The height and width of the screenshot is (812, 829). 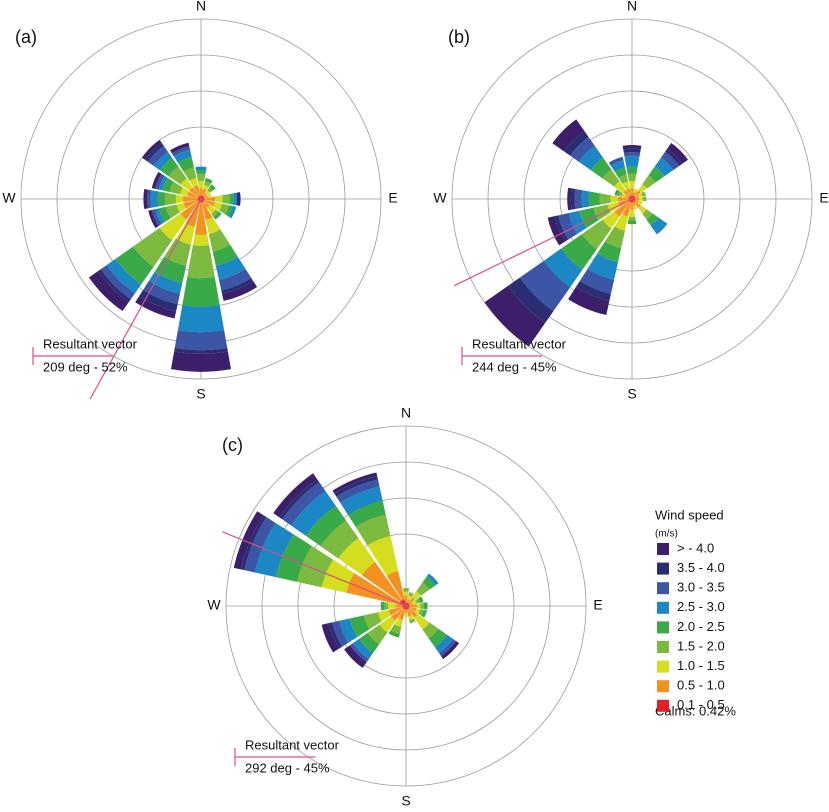 What do you see at coordinates (440, 198) in the screenshot?
I see `compass-label: W` at bounding box center [440, 198].